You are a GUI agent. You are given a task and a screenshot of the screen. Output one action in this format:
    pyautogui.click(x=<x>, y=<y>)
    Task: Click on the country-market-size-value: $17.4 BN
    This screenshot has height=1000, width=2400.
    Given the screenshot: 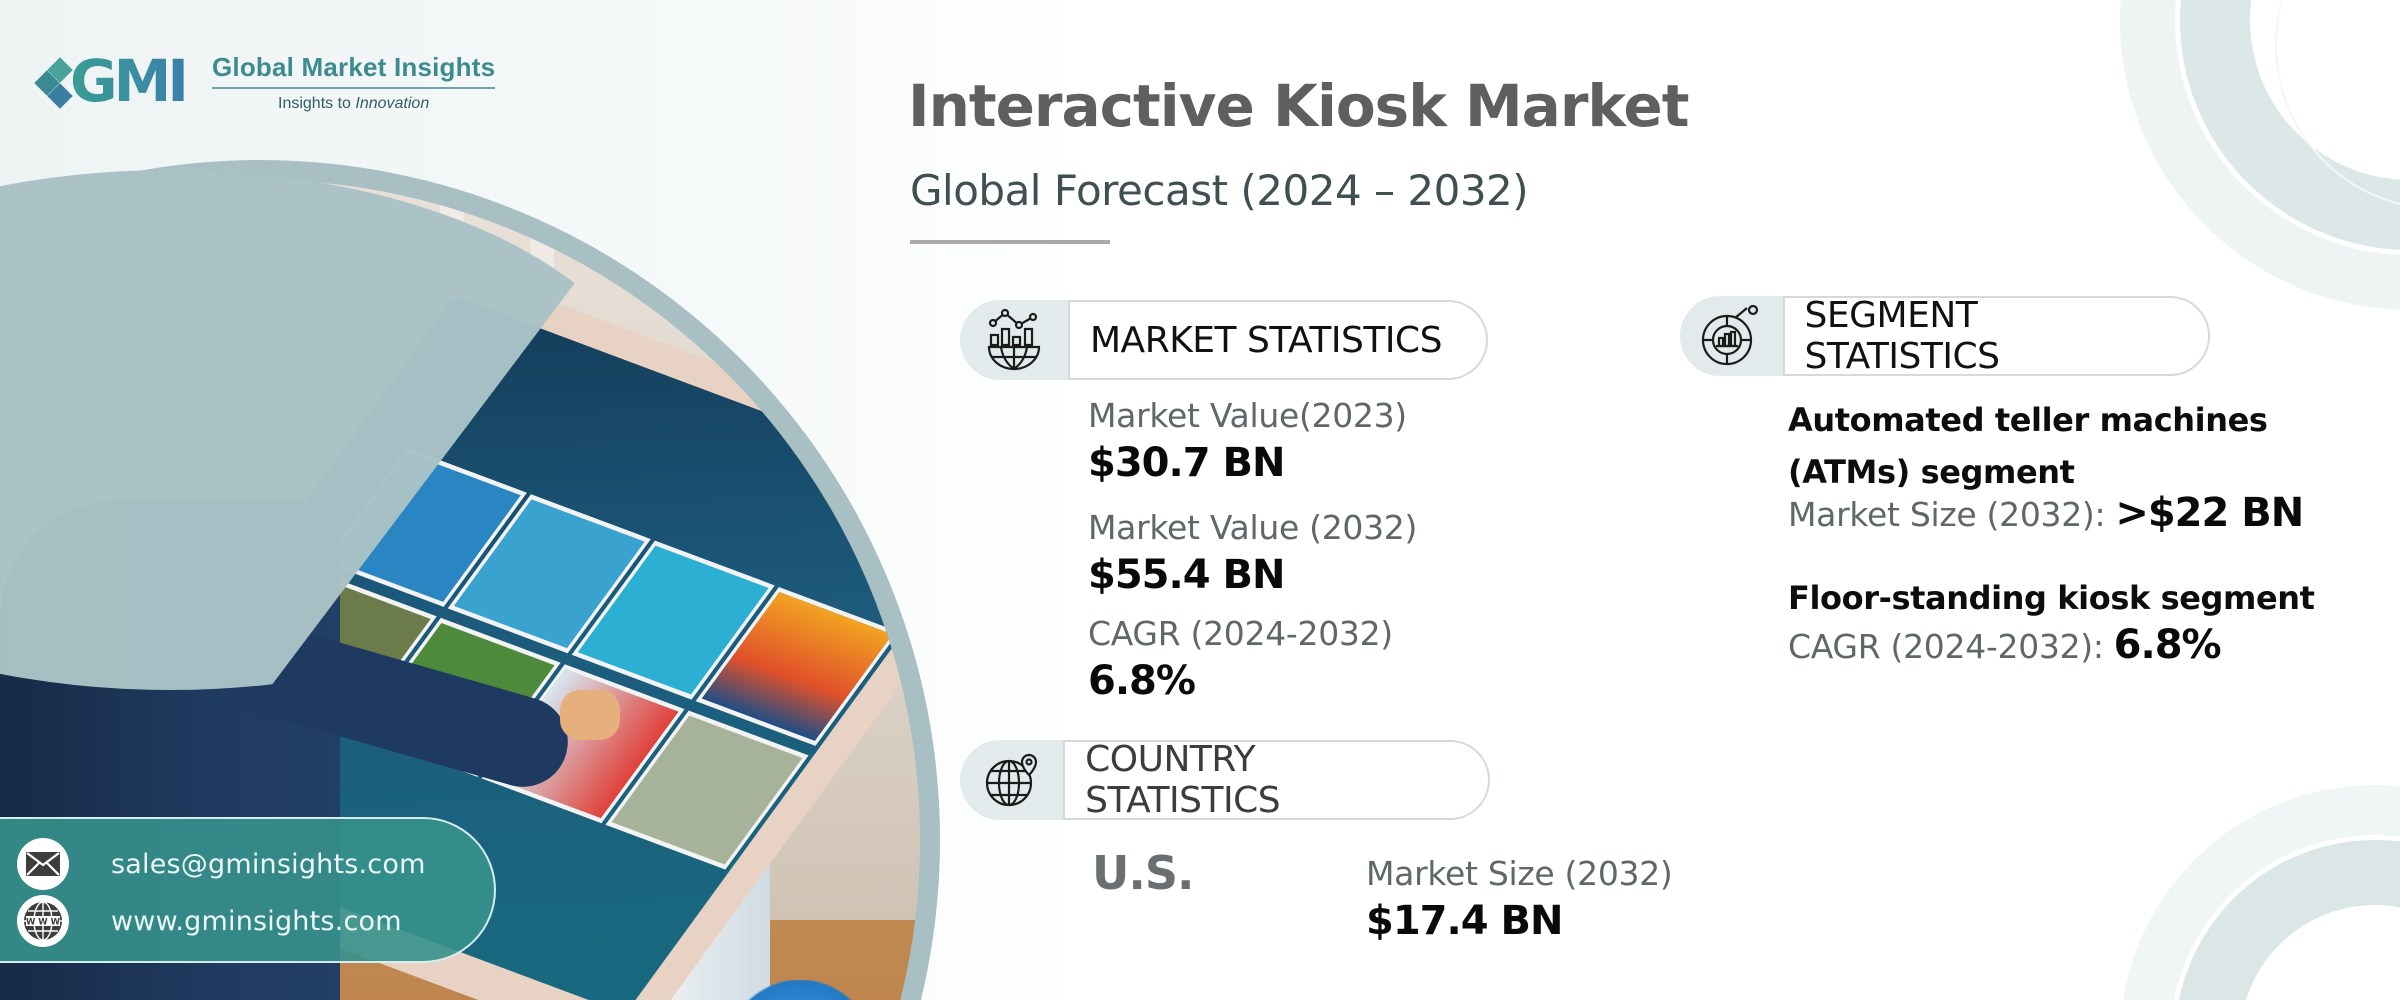 What is the action you would take?
    pyautogui.click(x=1464, y=921)
    